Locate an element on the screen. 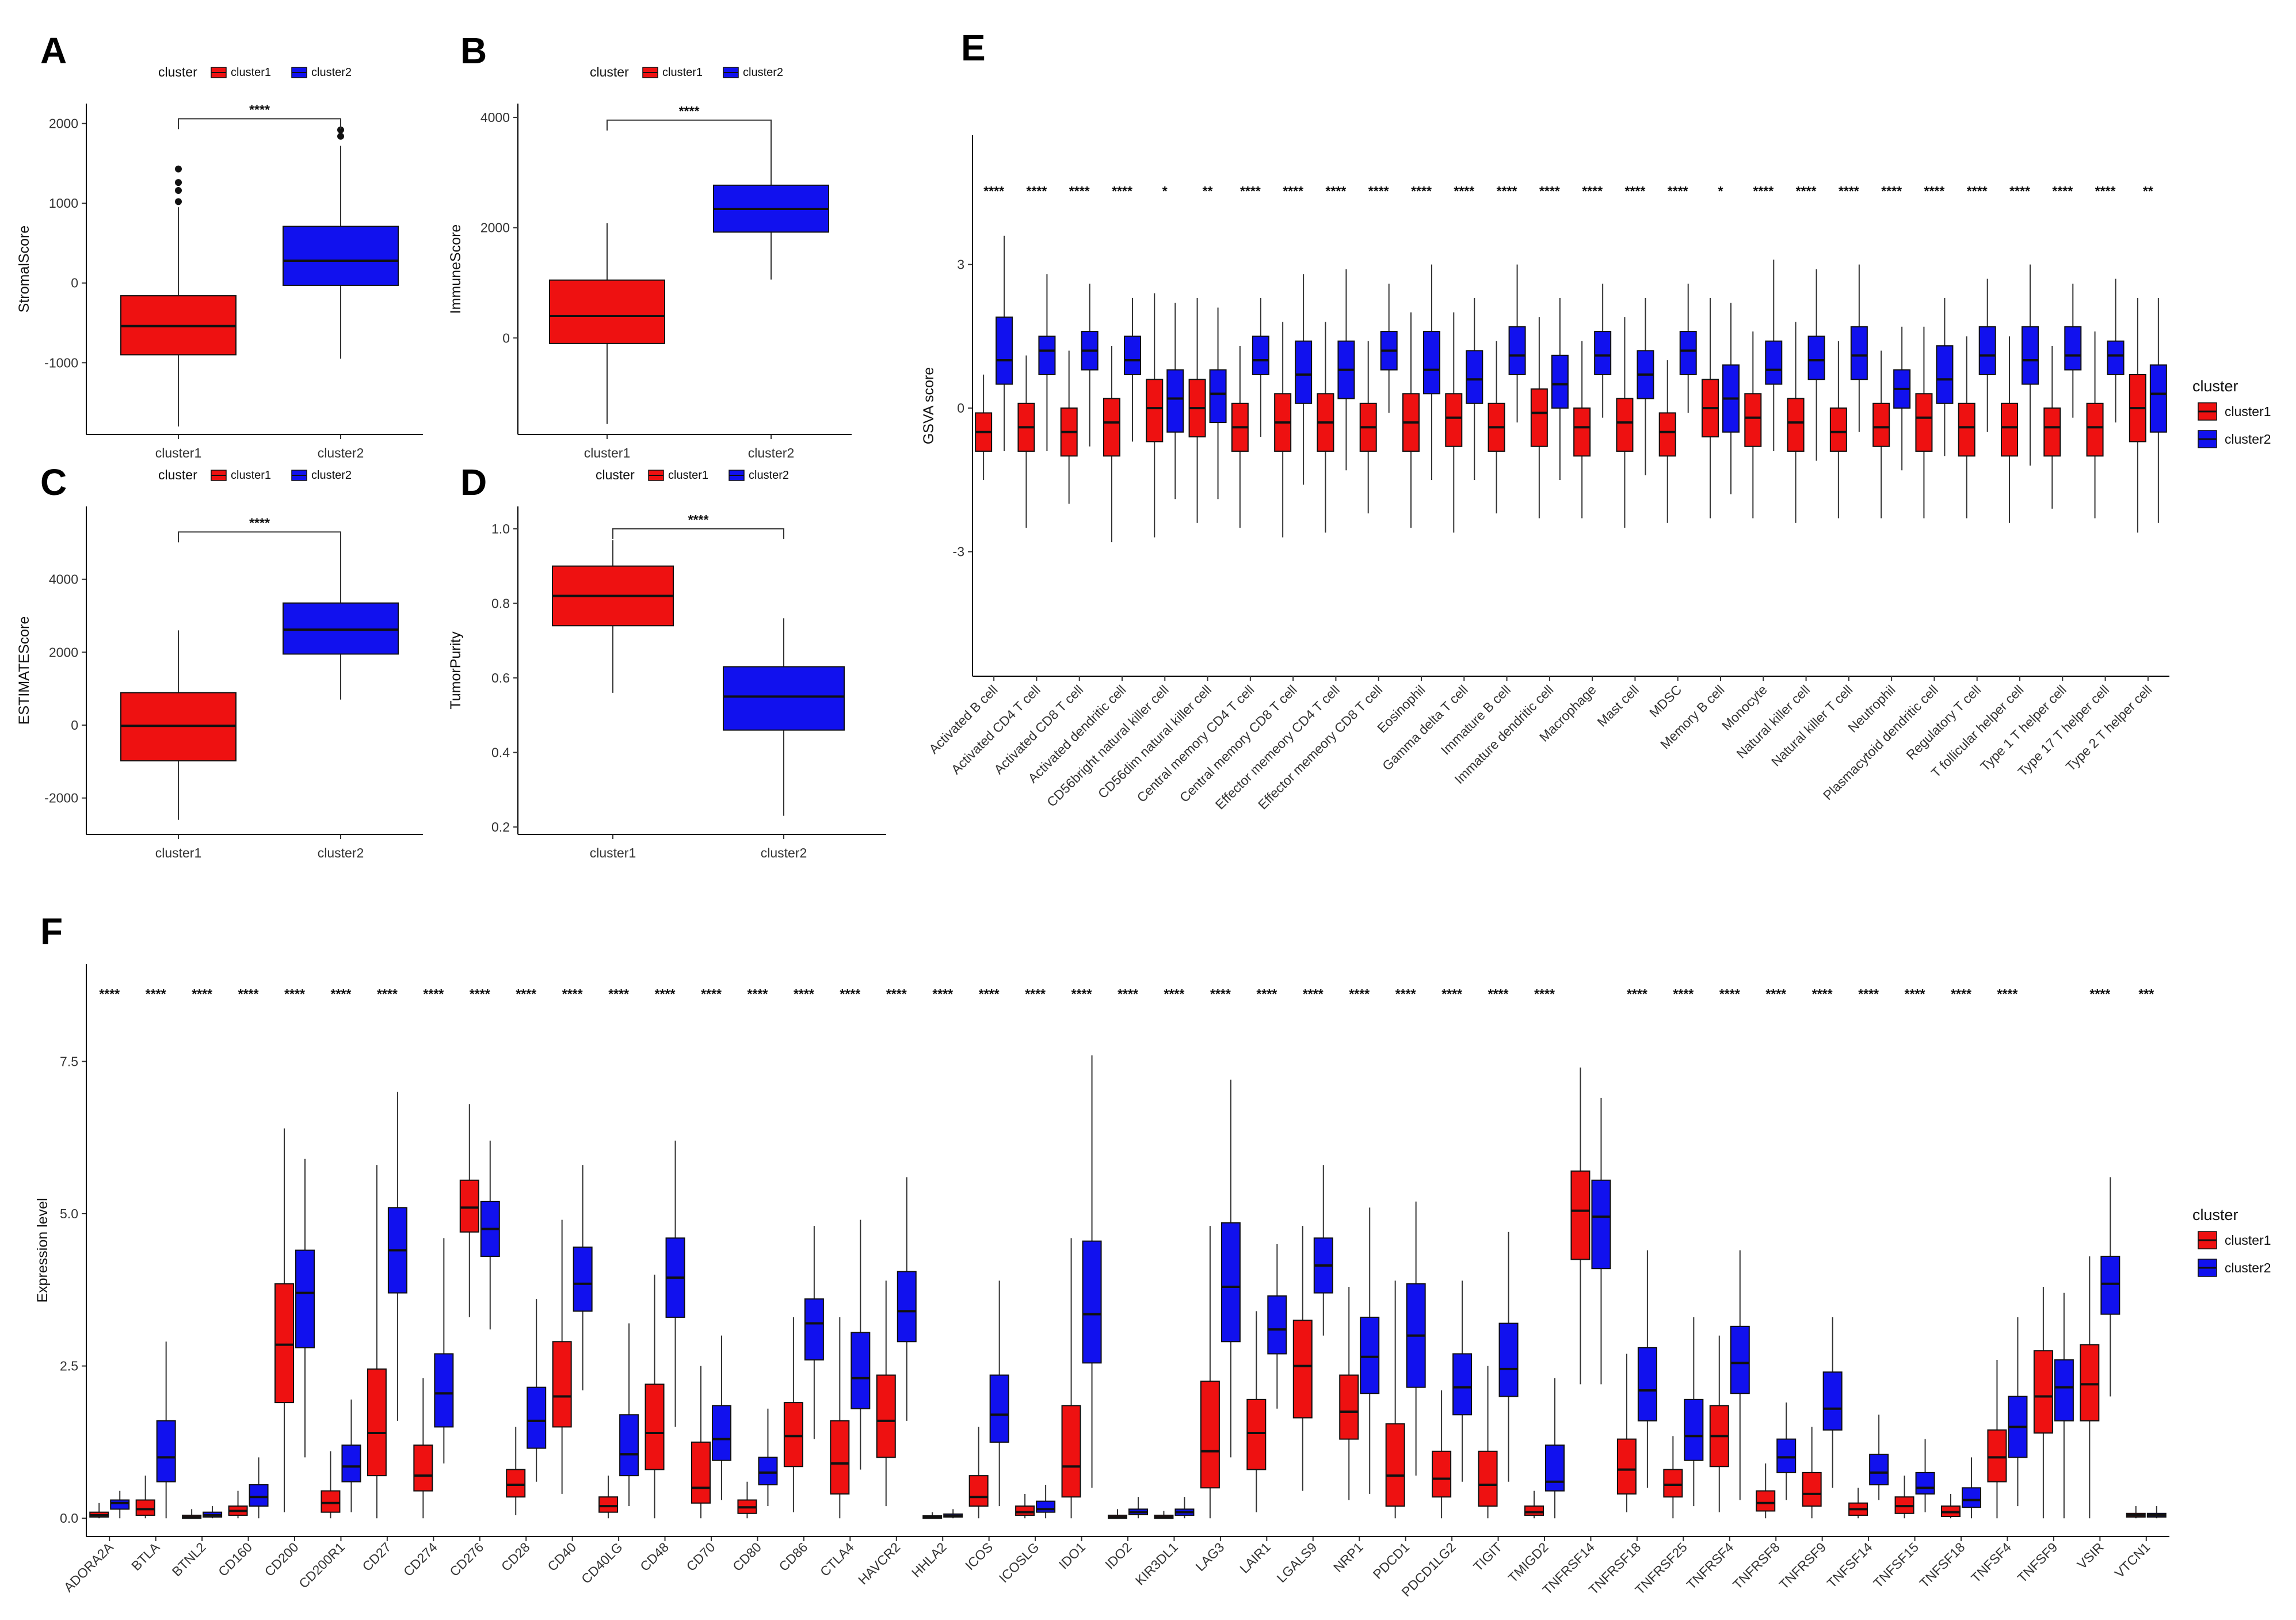 Image resolution: width=2296 pixels, height=1620 pixels. panel-d-letter: D is located at coordinates (473, 482).